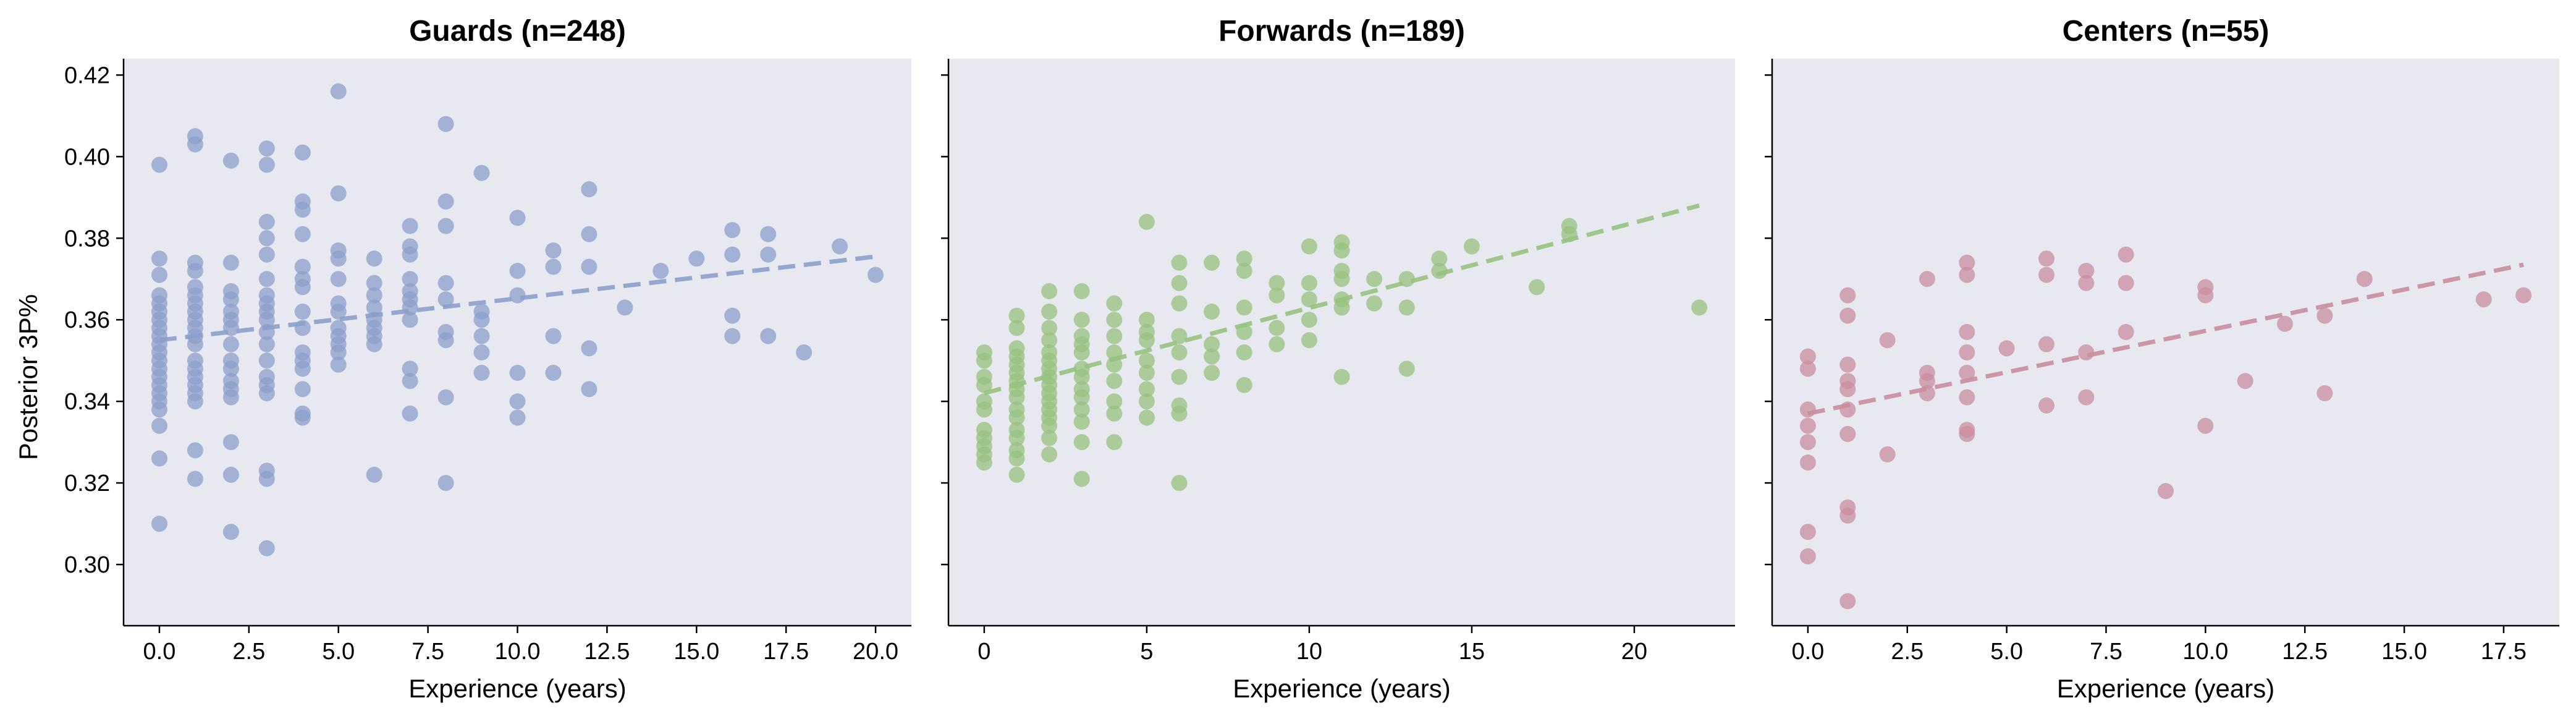 The height and width of the screenshot is (724, 2576). Describe the element at coordinates (1907, 652) in the screenshot. I see `panel-3-x-tick-label-1: 2.5` at that location.